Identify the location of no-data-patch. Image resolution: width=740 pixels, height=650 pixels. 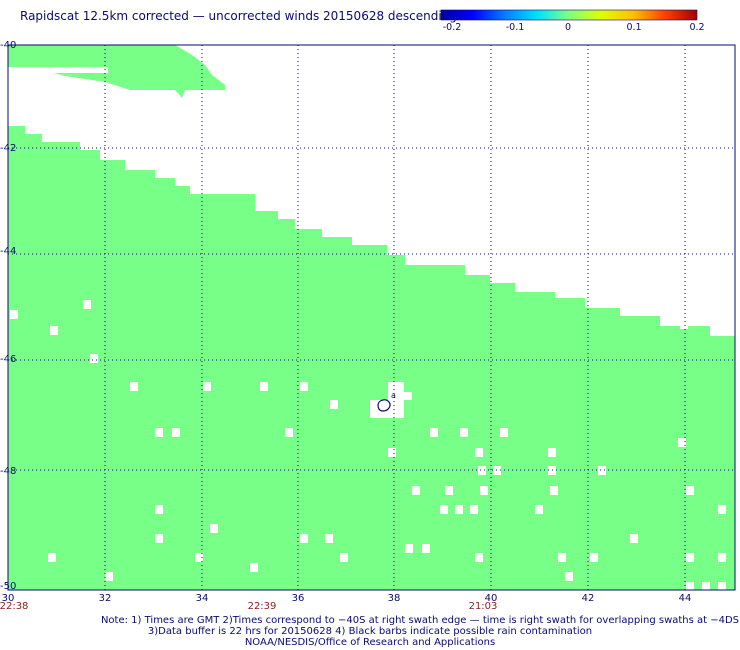
(391, 400).